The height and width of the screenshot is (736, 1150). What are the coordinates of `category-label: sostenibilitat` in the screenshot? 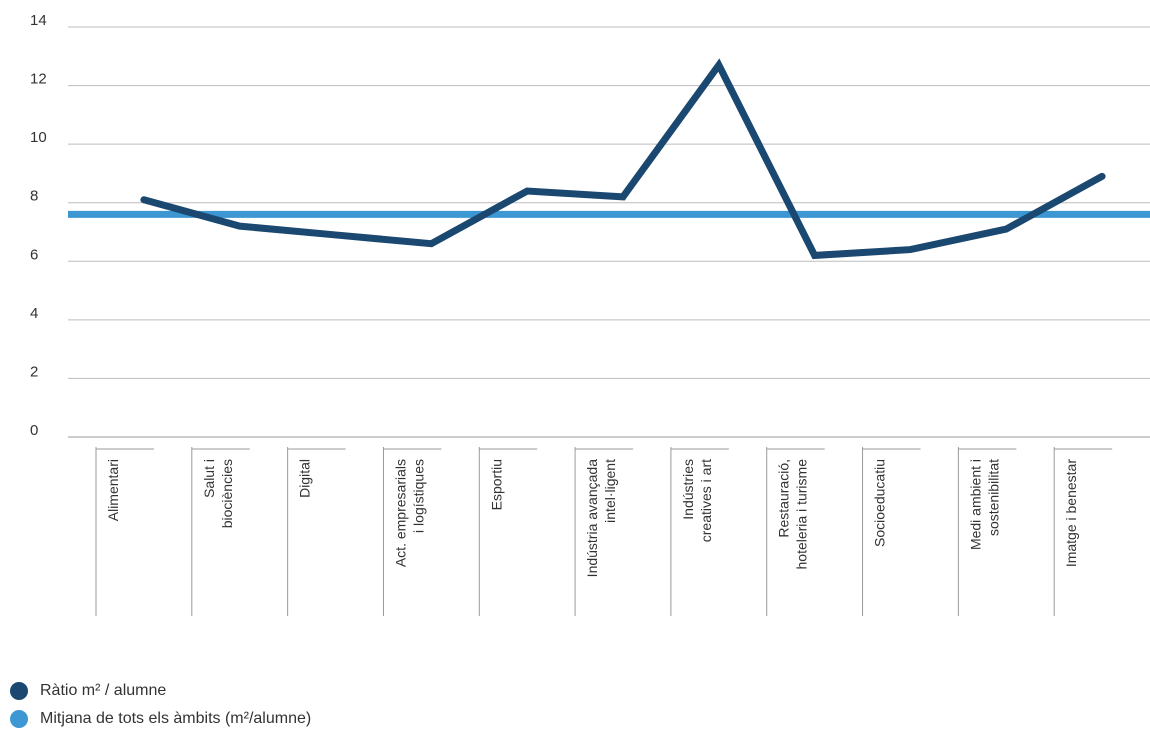 It's located at (993, 497).